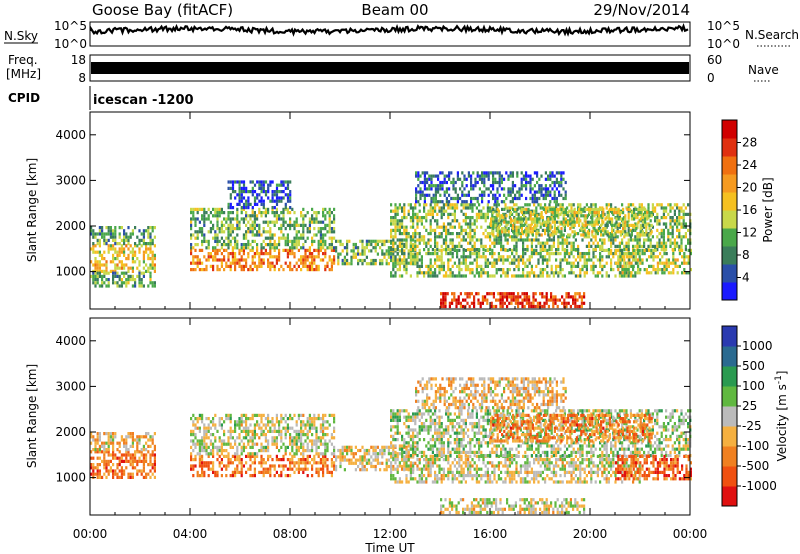 The image size is (800, 554). I want to click on nave-right-tick-top: 60, so click(714, 60).